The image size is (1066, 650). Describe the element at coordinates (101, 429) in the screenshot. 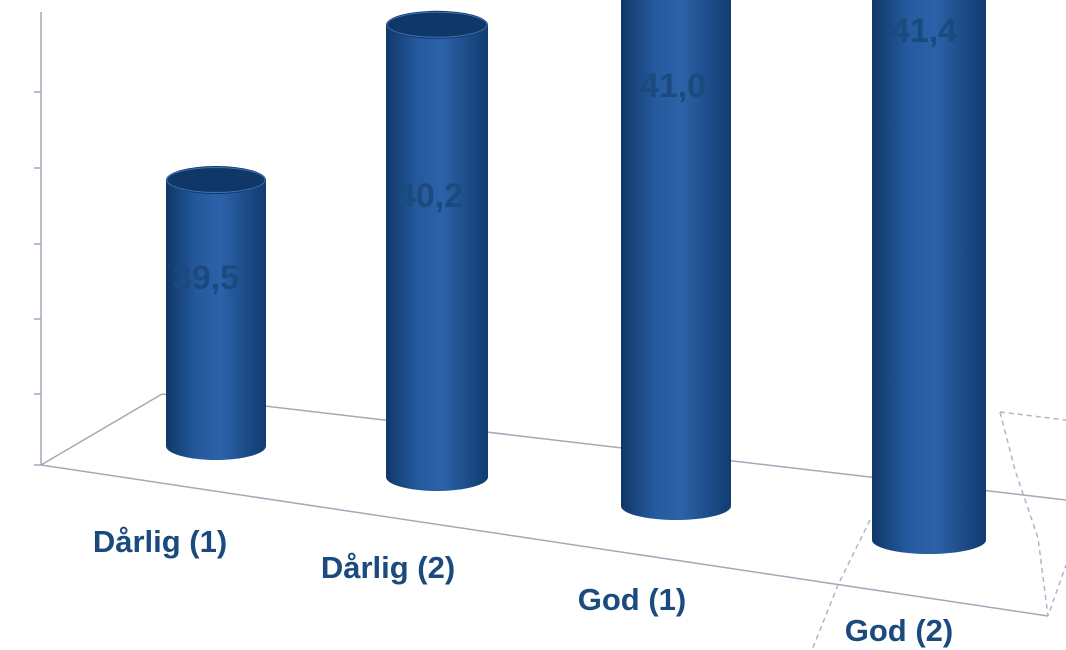

I see `floor-left-edge` at that location.